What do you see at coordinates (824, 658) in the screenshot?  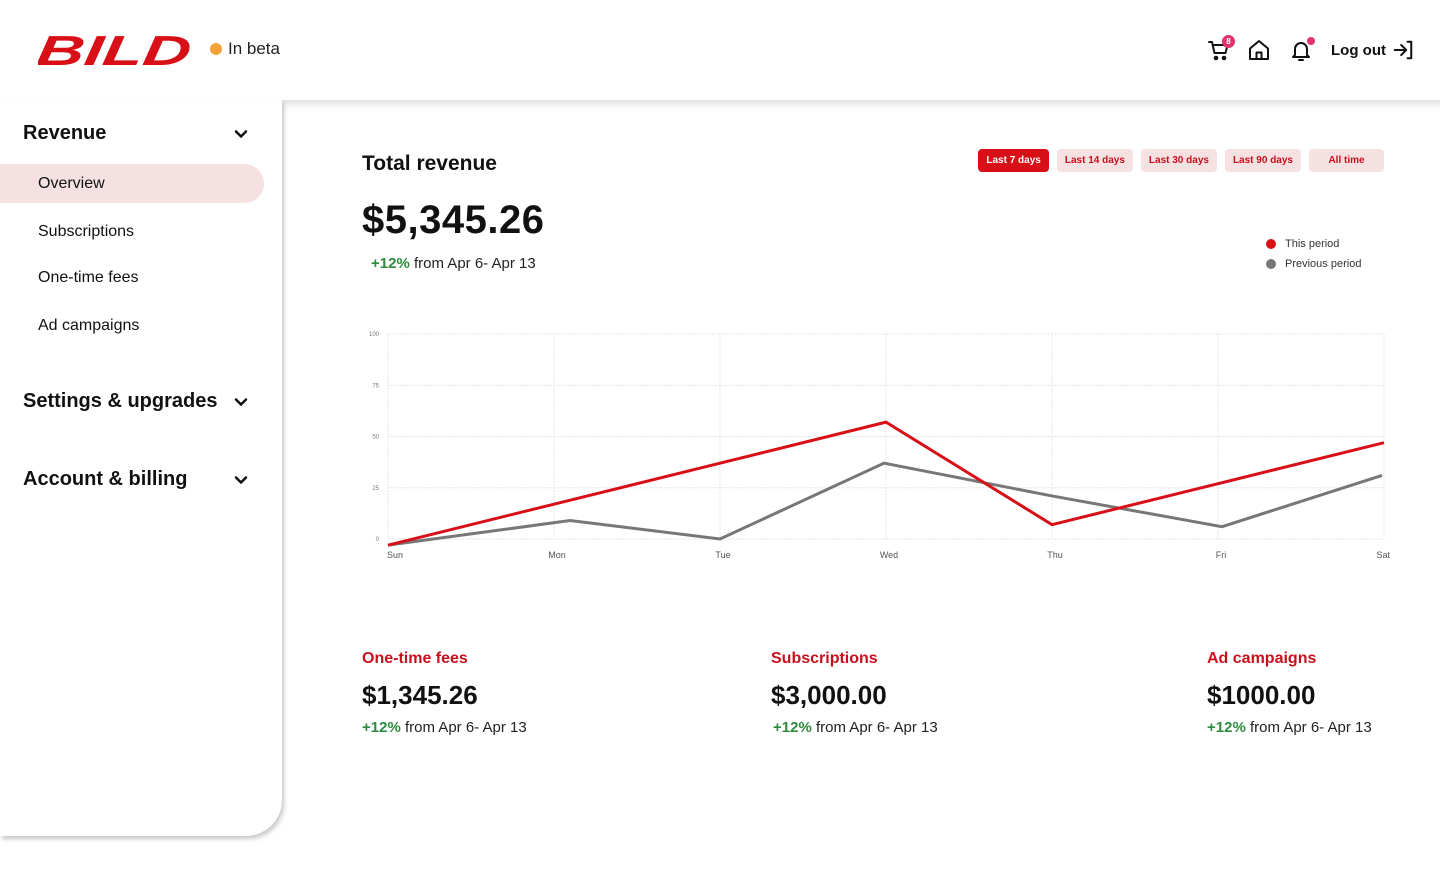 I see `card-label: Subscriptions` at bounding box center [824, 658].